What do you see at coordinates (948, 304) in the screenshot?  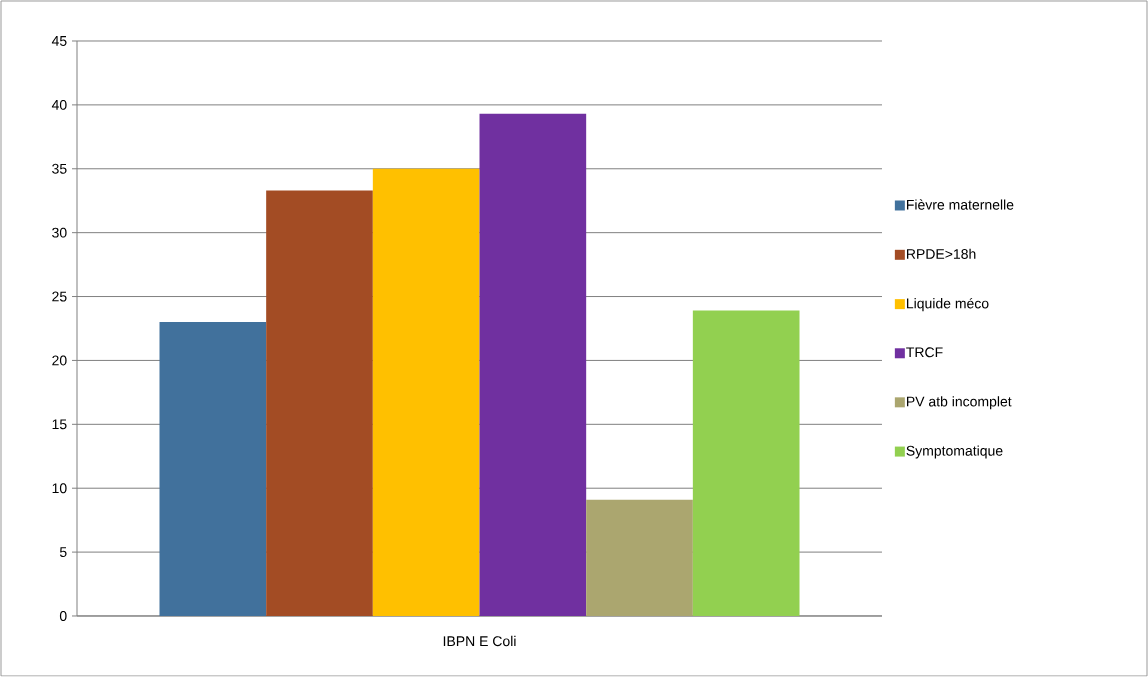 I see `legend-label: Liquide méco` at bounding box center [948, 304].